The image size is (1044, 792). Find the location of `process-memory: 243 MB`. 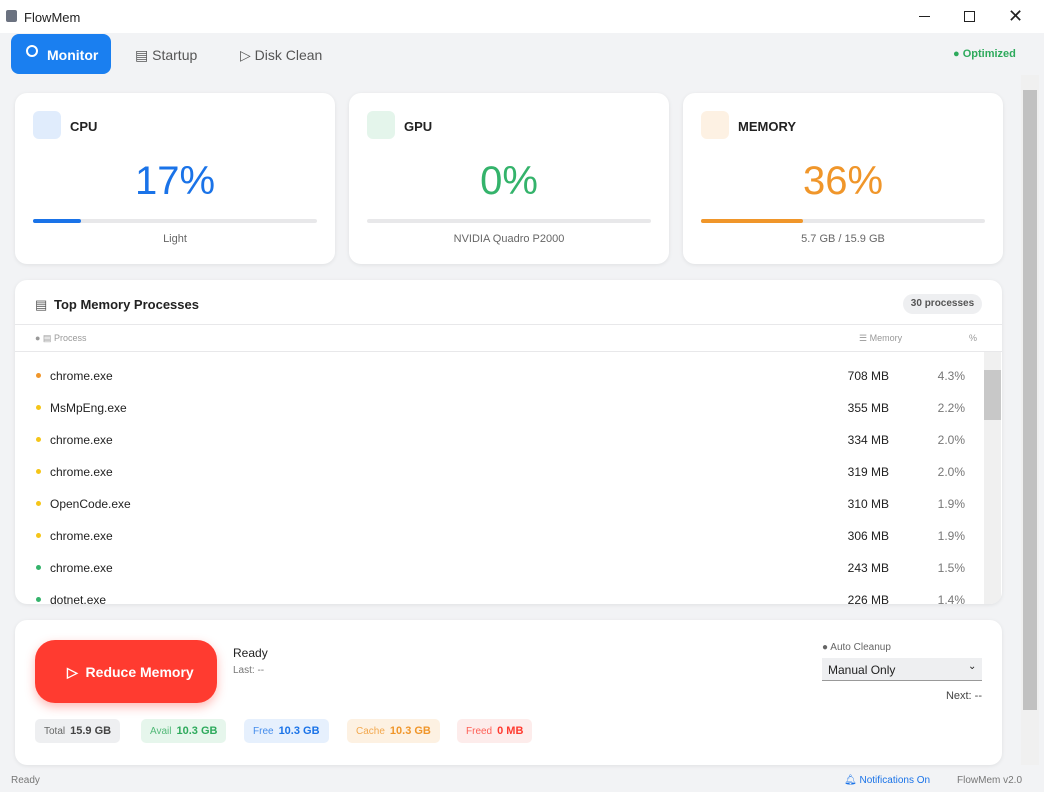

process-memory: 243 MB is located at coordinates (868, 568).